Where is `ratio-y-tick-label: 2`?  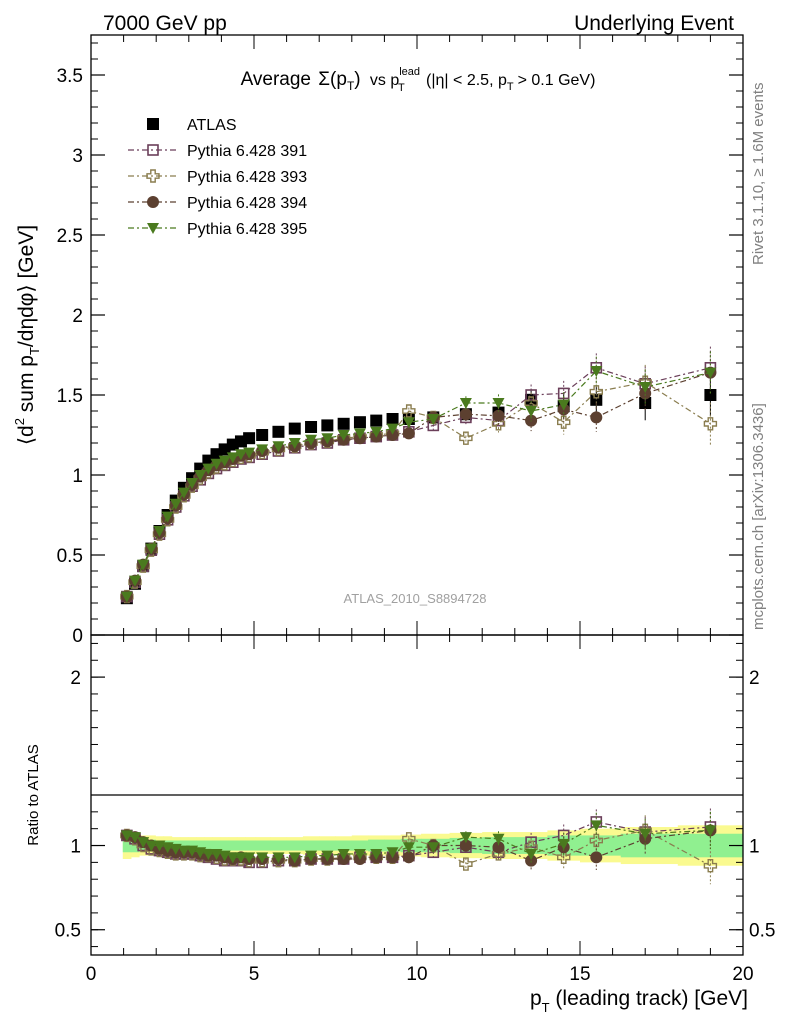
ratio-y-tick-label: 2 is located at coordinates (75, 678).